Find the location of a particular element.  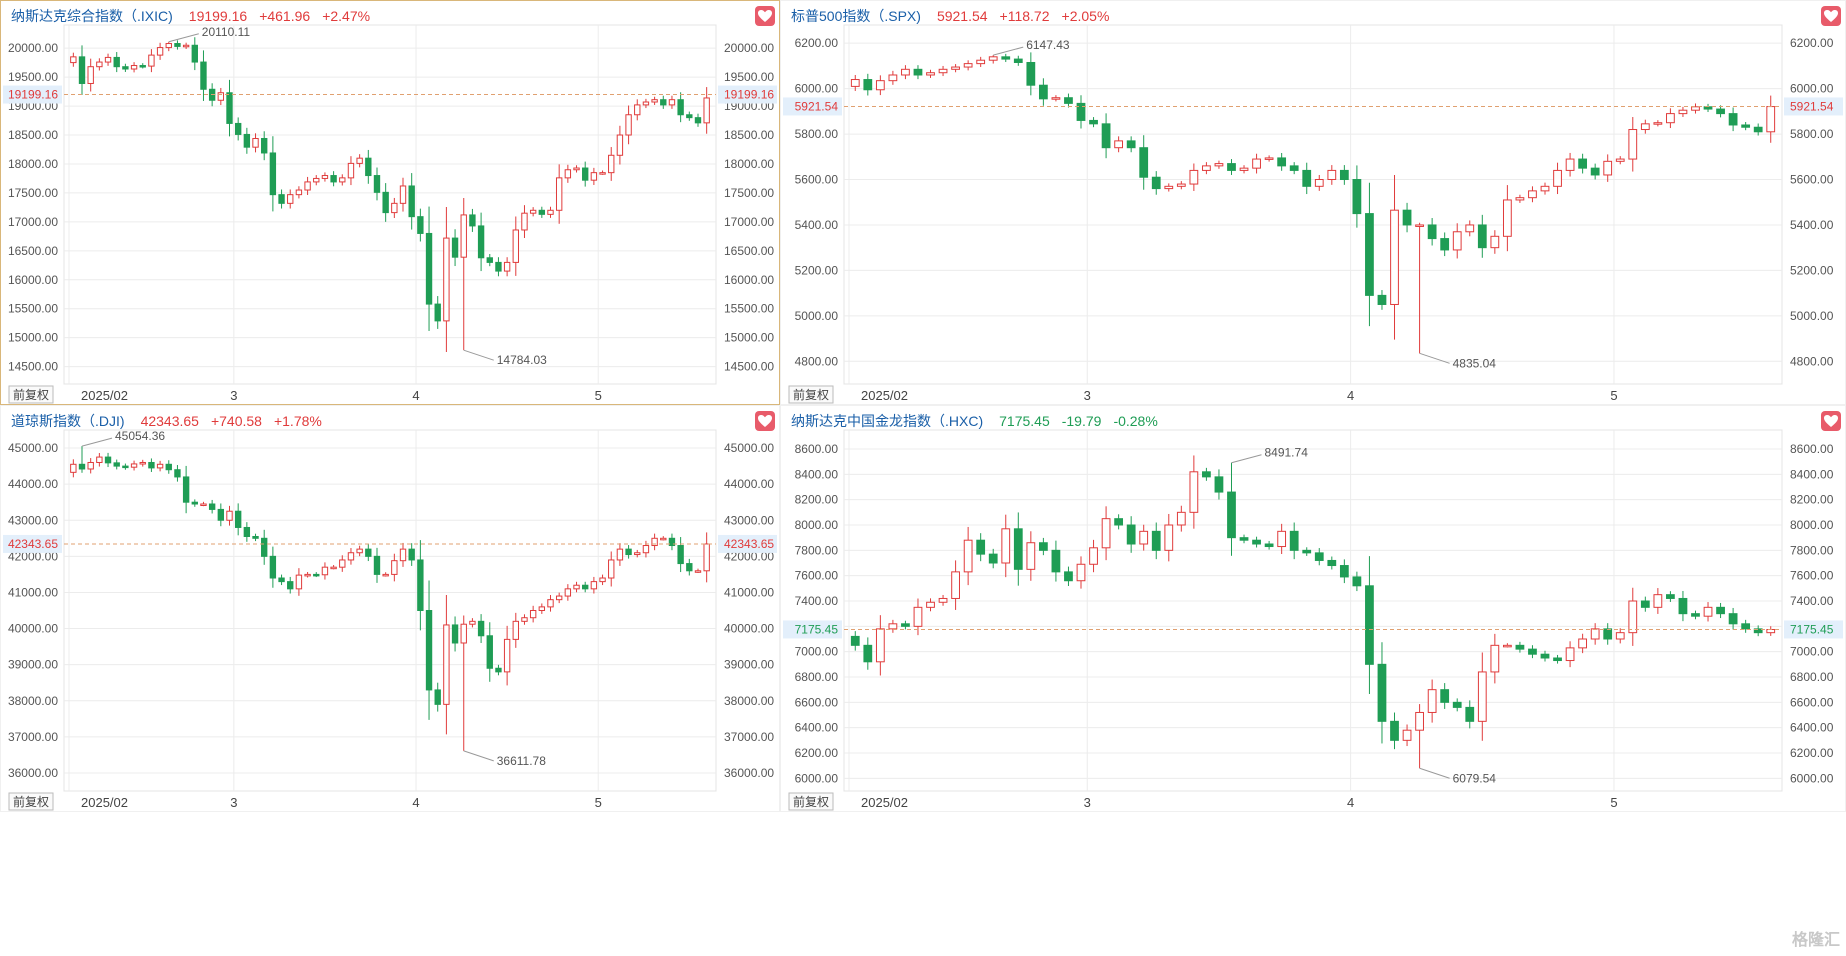

index-change: -19.79 is located at coordinates (1081, 421).